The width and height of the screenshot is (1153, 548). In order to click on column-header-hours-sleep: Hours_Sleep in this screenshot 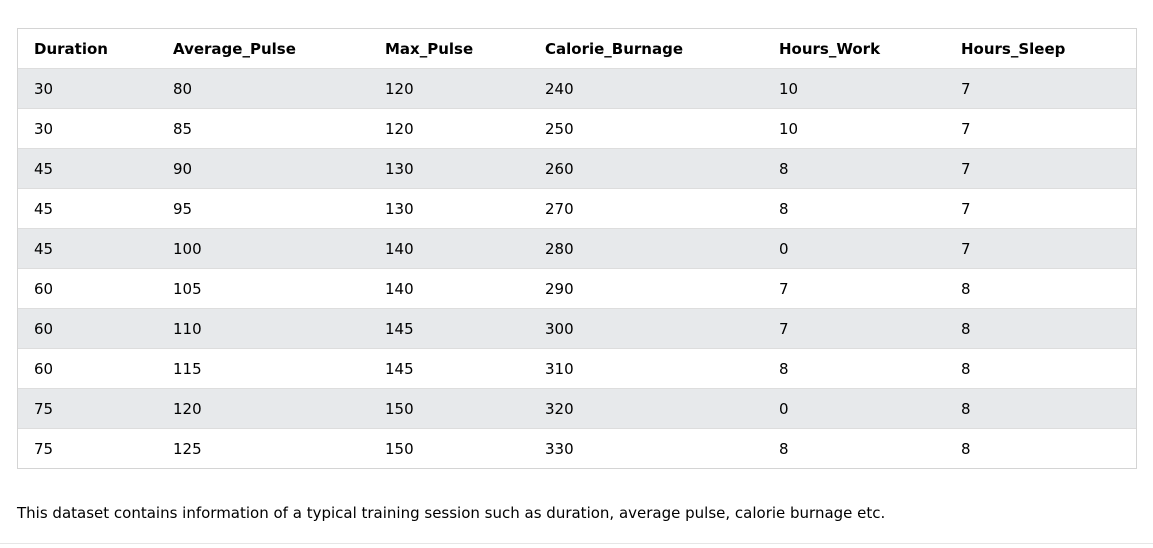, I will do `click(1013, 48)`.